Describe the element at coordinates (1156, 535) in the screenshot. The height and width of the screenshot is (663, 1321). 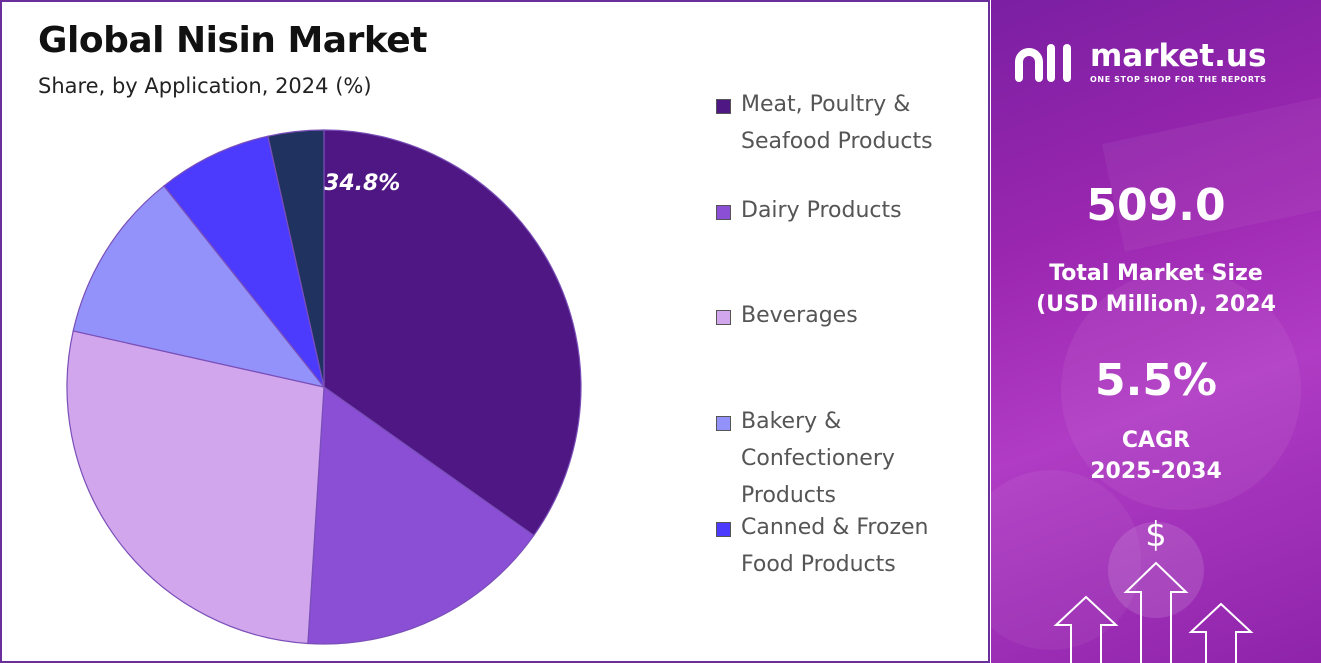
I see `dollar-icon: $` at that location.